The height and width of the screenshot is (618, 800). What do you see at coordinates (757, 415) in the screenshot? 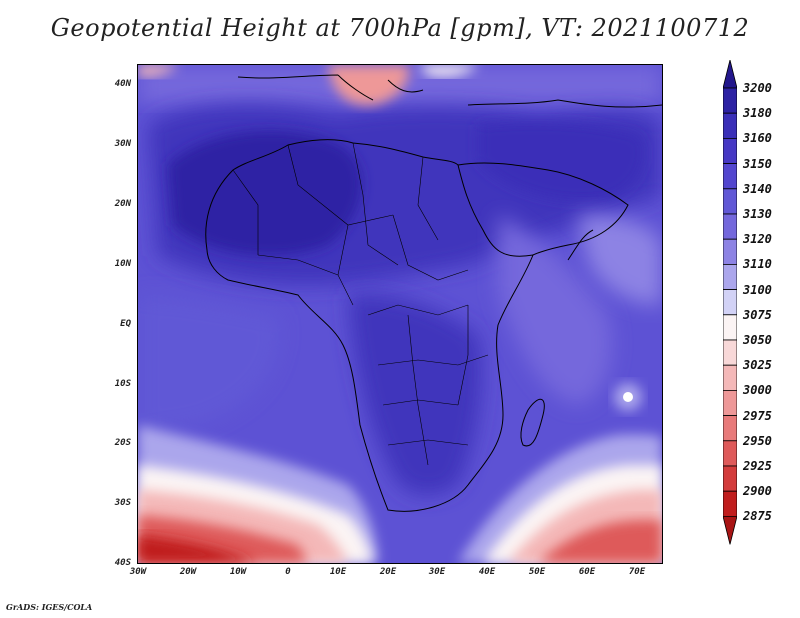
I see `colorbar-tick-label: 2975` at bounding box center [757, 415].